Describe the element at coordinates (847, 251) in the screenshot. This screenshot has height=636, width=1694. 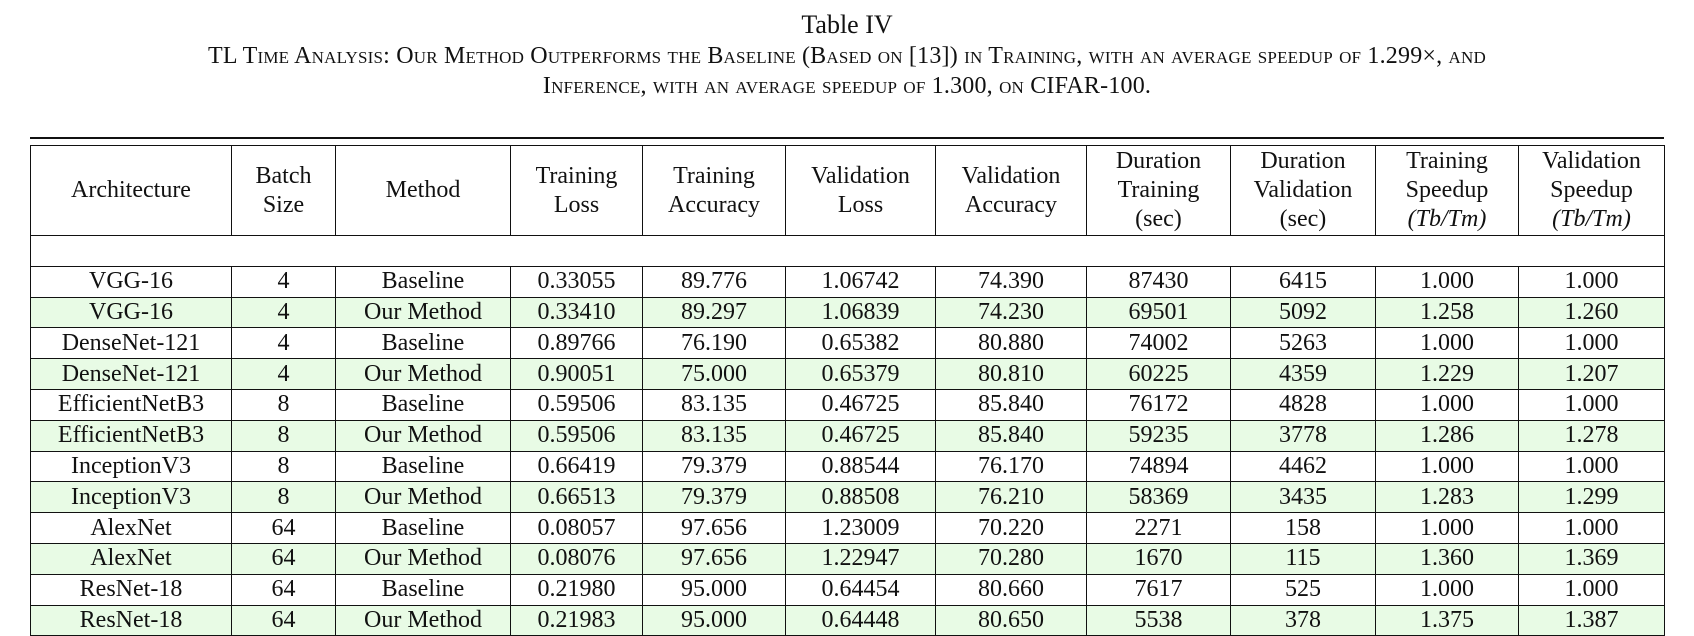
I see `header-spacer` at that location.